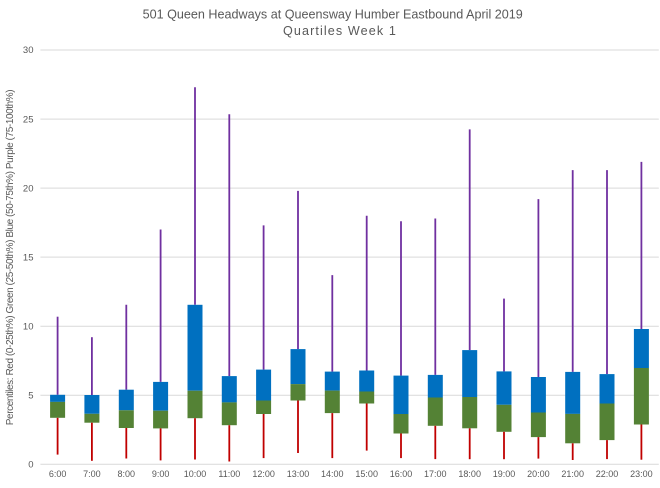 The width and height of the screenshot is (660, 488). What do you see at coordinates (92, 474) in the screenshot?
I see `svg-text: 7:00` at bounding box center [92, 474].